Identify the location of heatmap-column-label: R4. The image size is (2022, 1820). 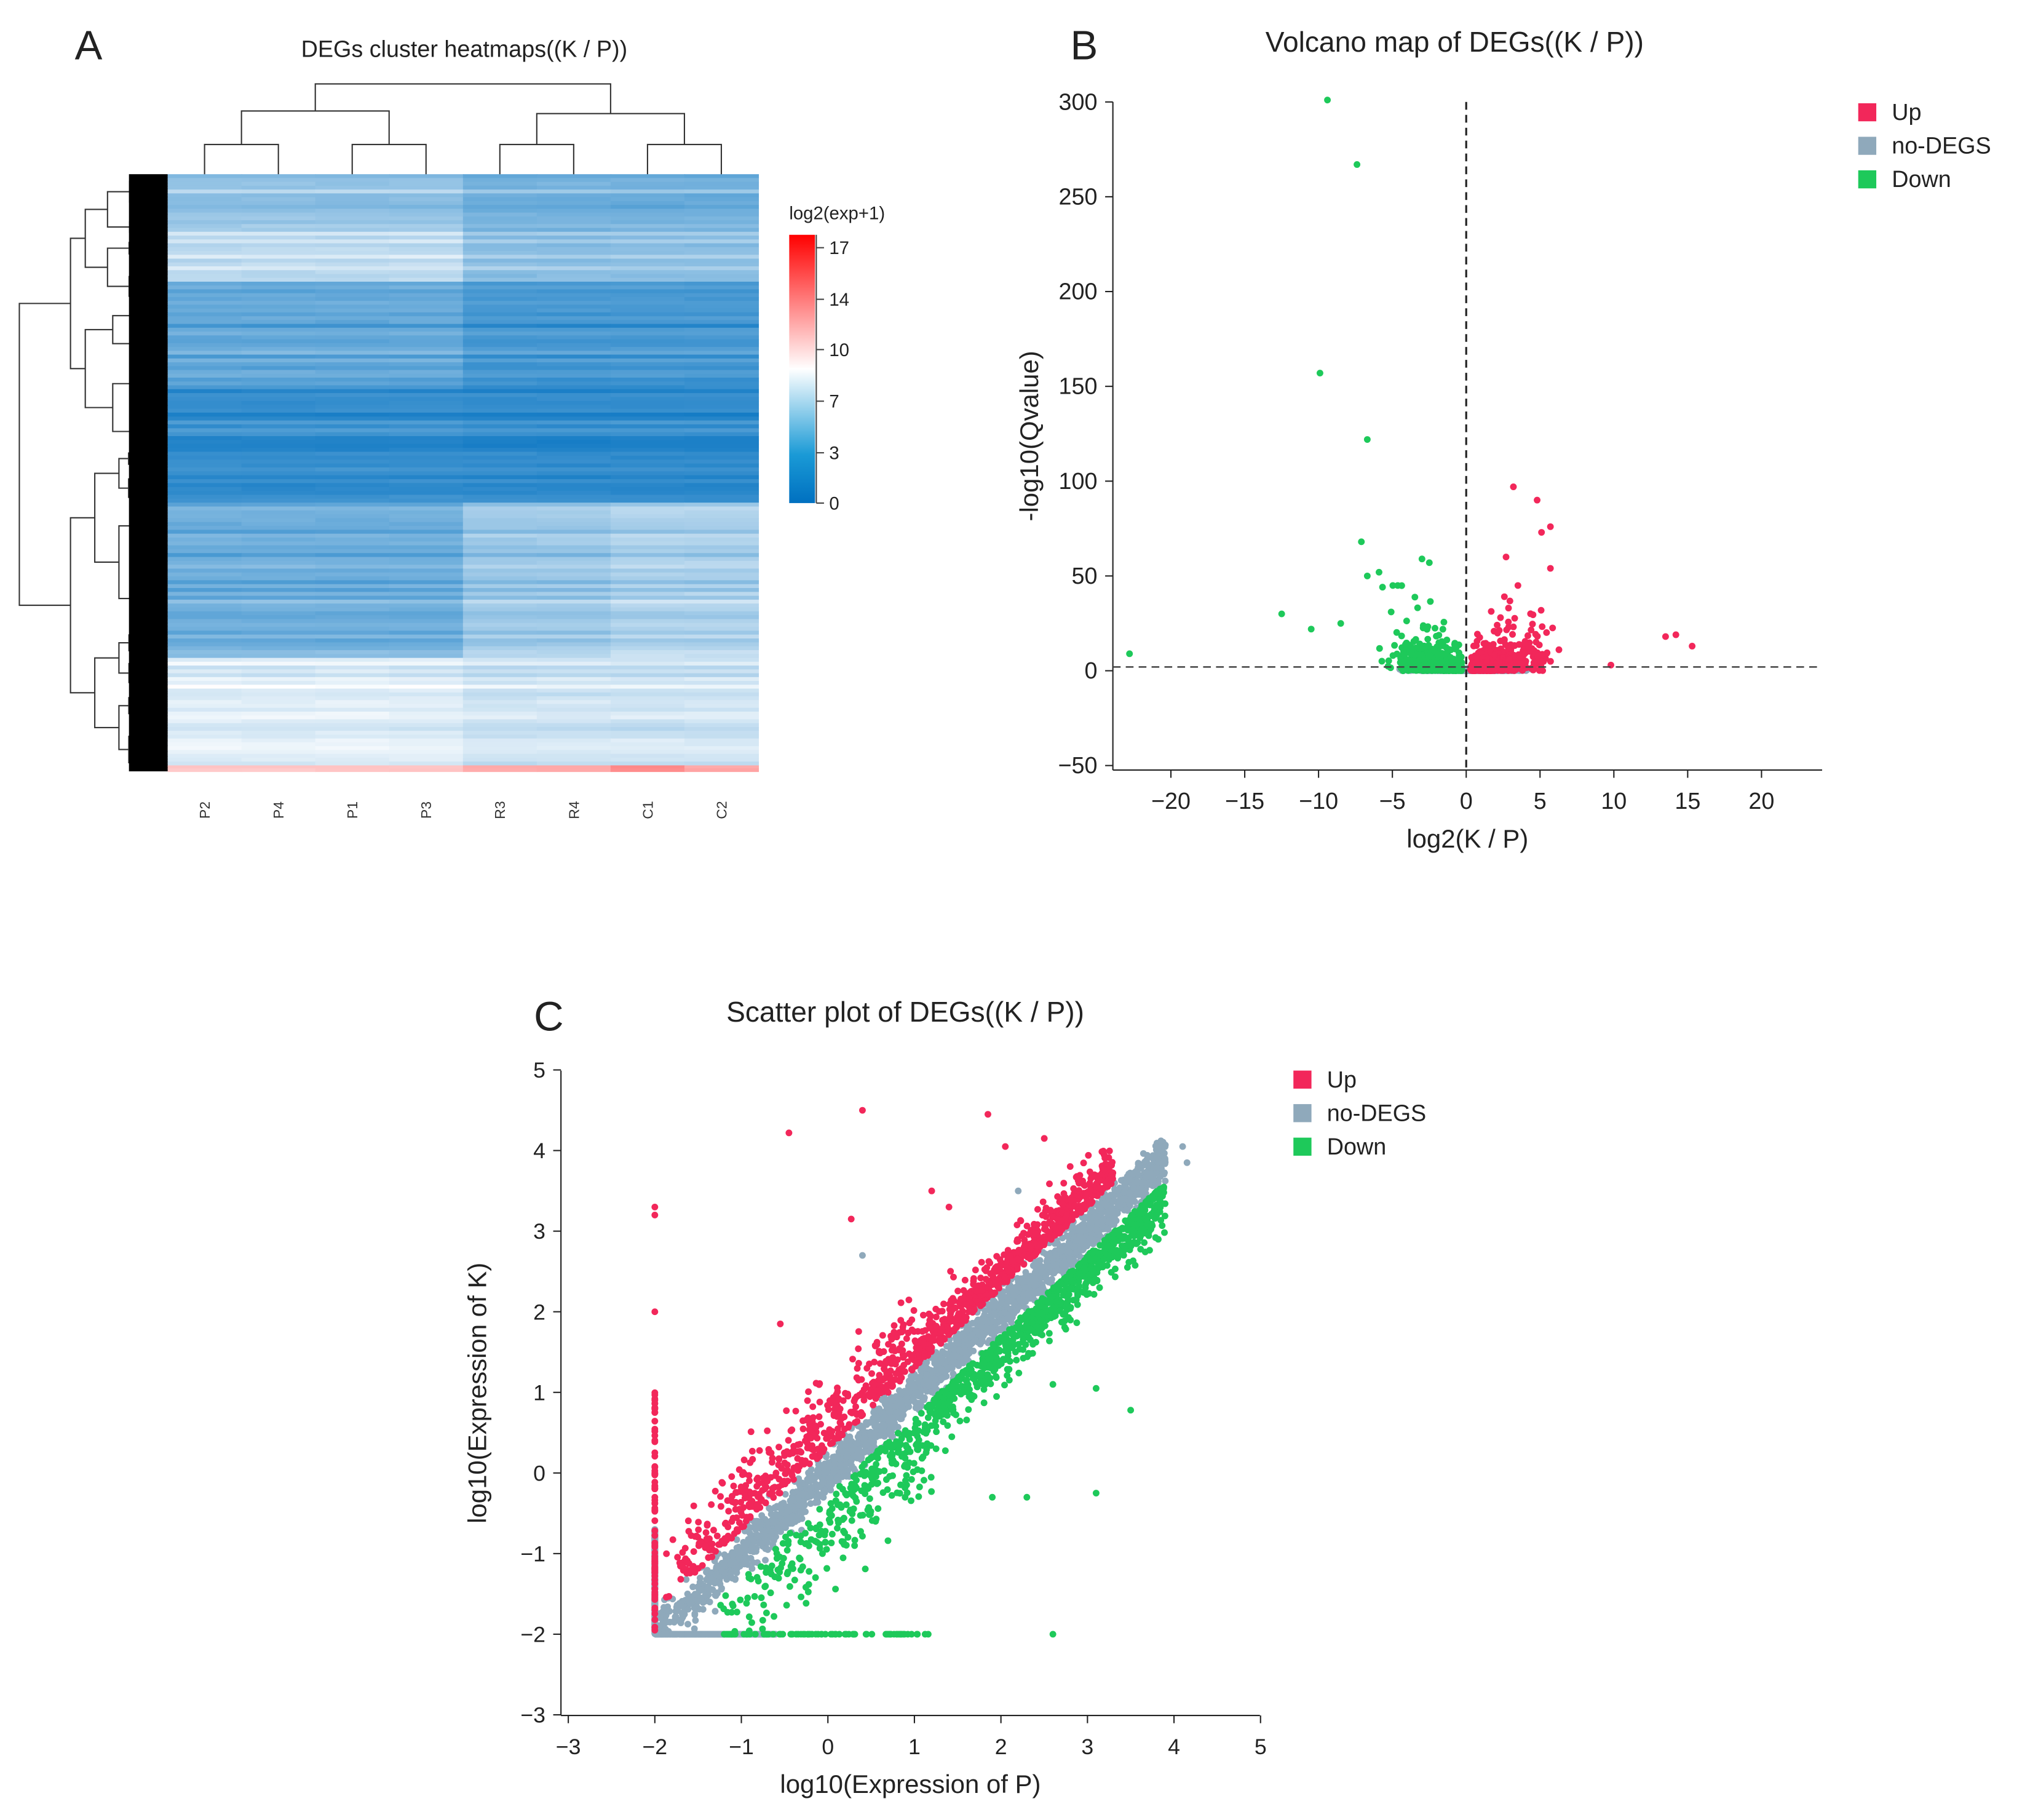
(574, 810).